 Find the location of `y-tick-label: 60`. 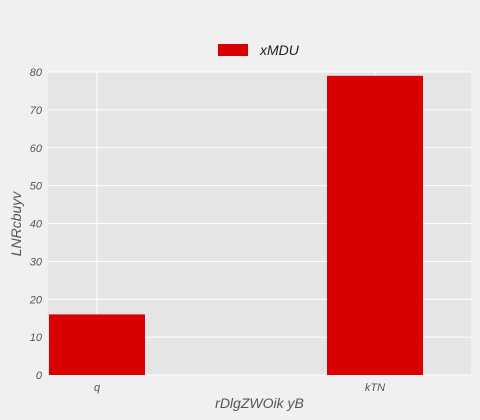

y-tick-label: 60 is located at coordinates (36, 149).